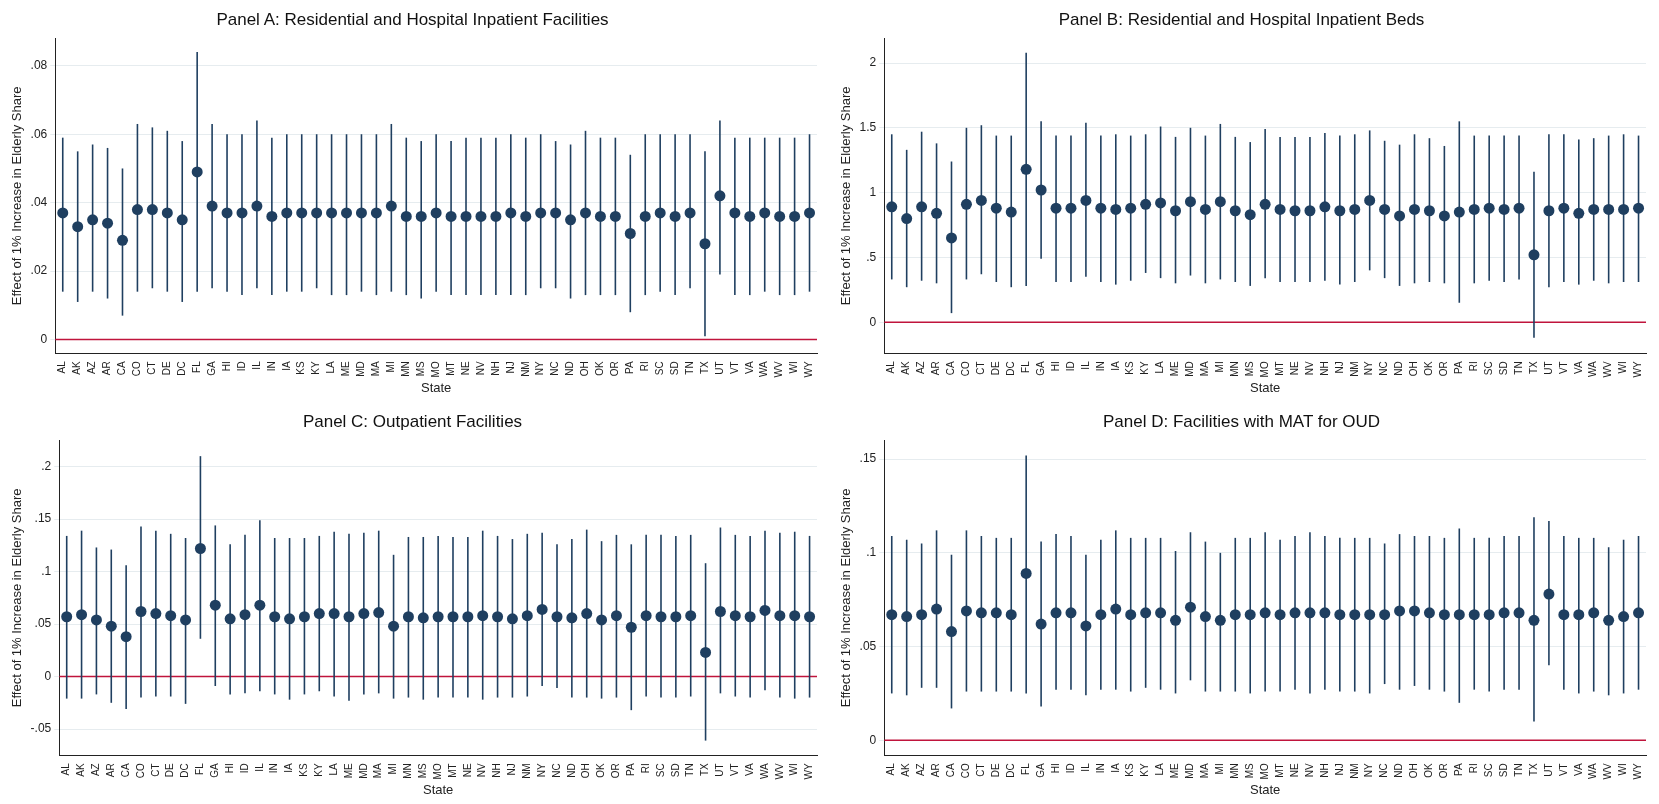 This screenshot has width=1659, height=804. What do you see at coordinates (62, 367) in the screenshot?
I see `x-tick-label: AL` at bounding box center [62, 367].